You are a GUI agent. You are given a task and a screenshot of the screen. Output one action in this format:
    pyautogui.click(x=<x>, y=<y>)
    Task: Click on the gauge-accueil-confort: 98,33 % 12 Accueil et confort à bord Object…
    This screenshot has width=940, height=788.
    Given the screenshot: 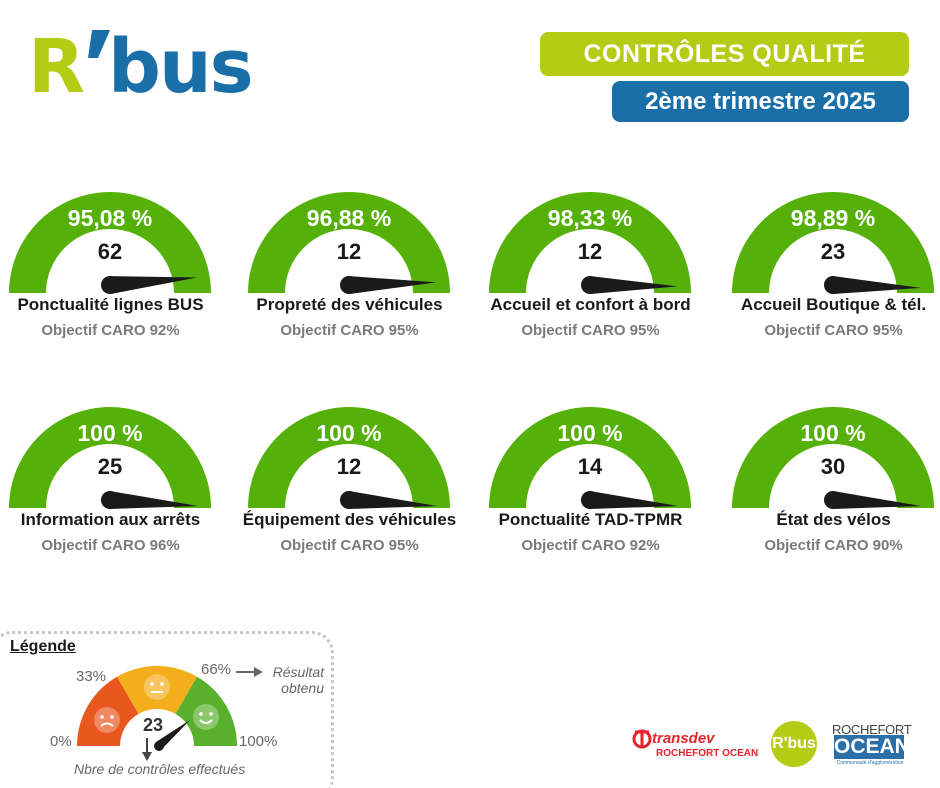 What is the action you would take?
    pyautogui.click(x=590, y=270)
    